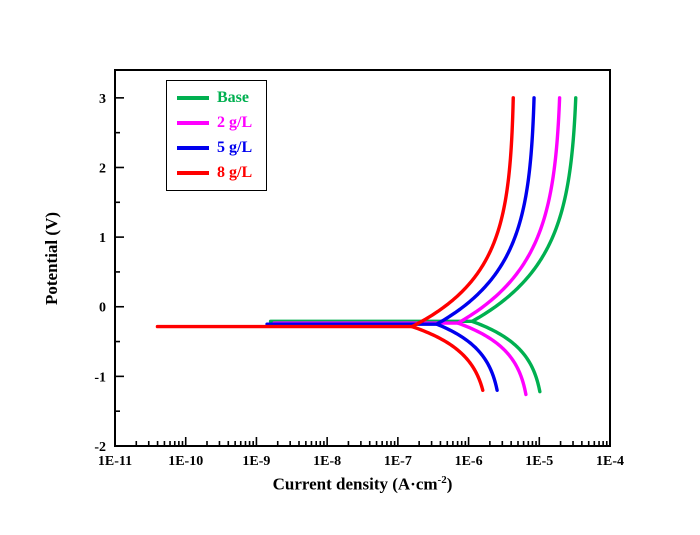 This screenshot has height=535, width=700. I want to click on y-tick-label: -1, so click(100, 377).